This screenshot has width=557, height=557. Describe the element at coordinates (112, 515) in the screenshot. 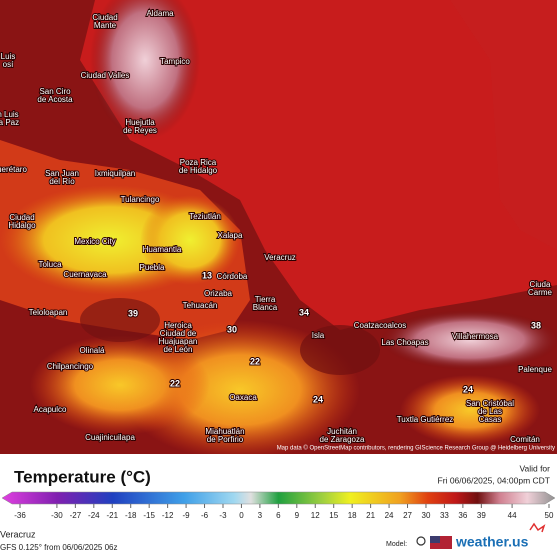

I see `tick-label: -21` at that location.